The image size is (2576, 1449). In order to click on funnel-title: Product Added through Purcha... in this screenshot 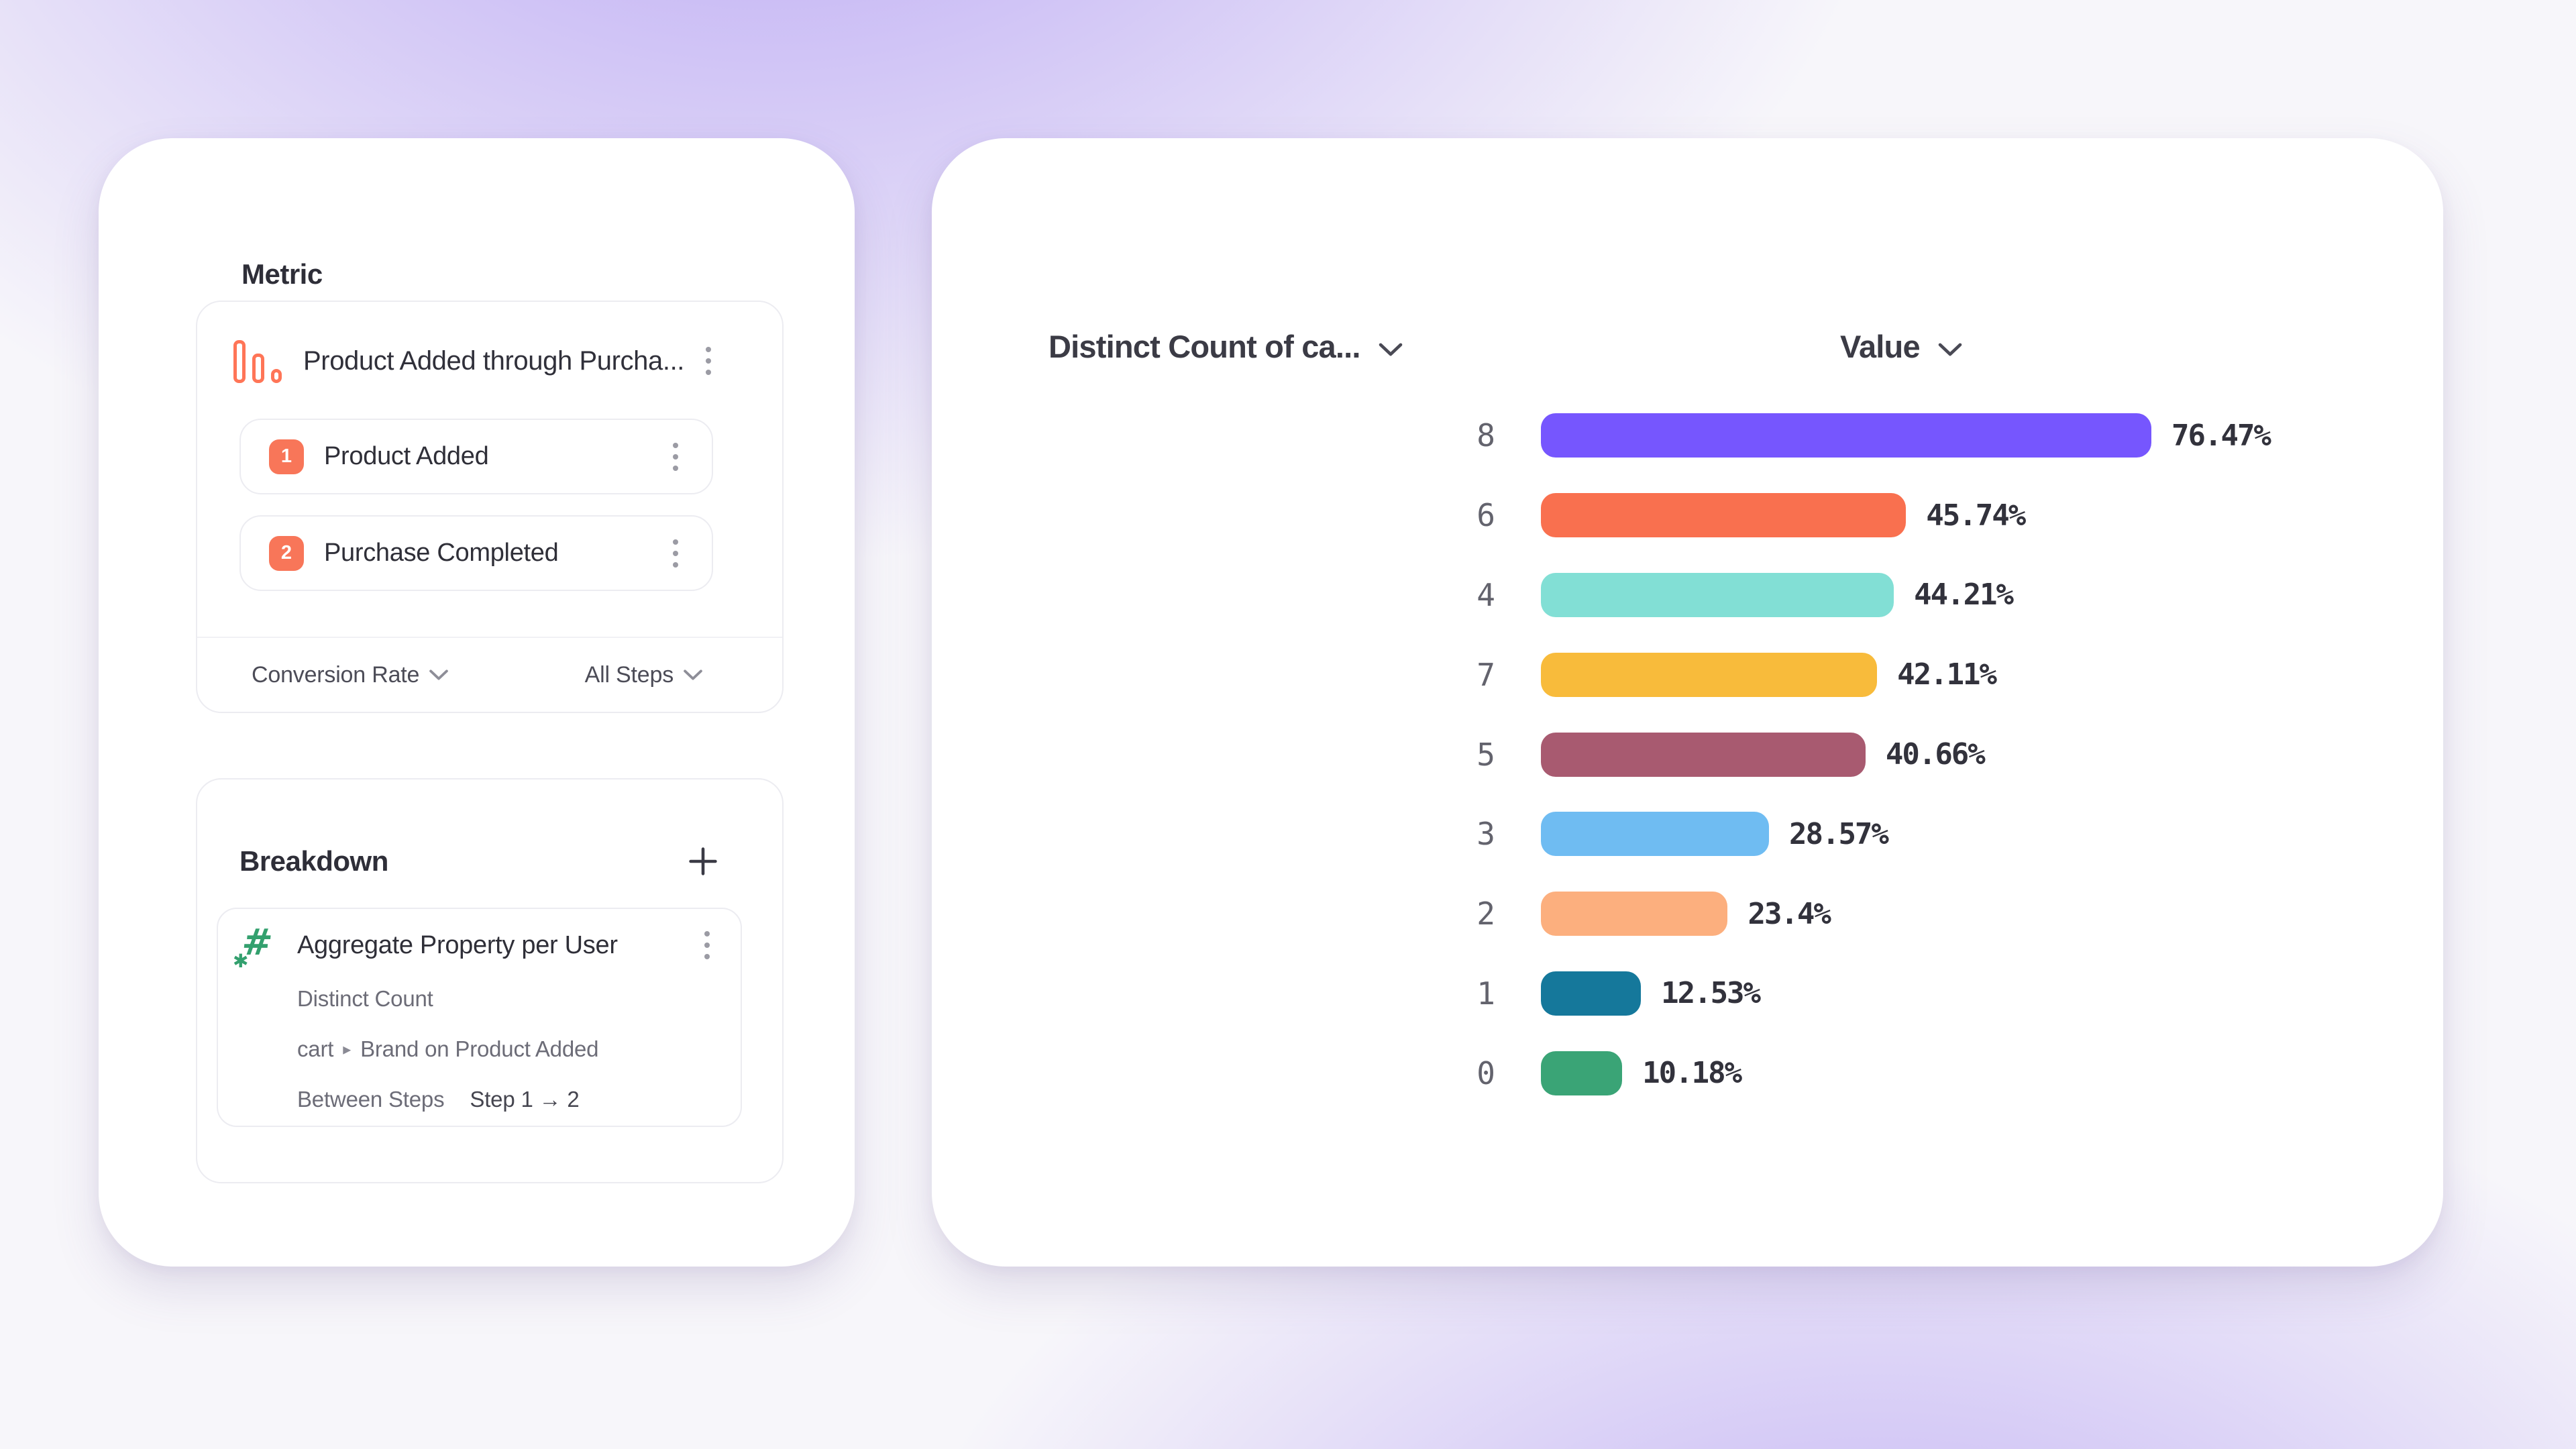, I will do `click(493, 360)`.